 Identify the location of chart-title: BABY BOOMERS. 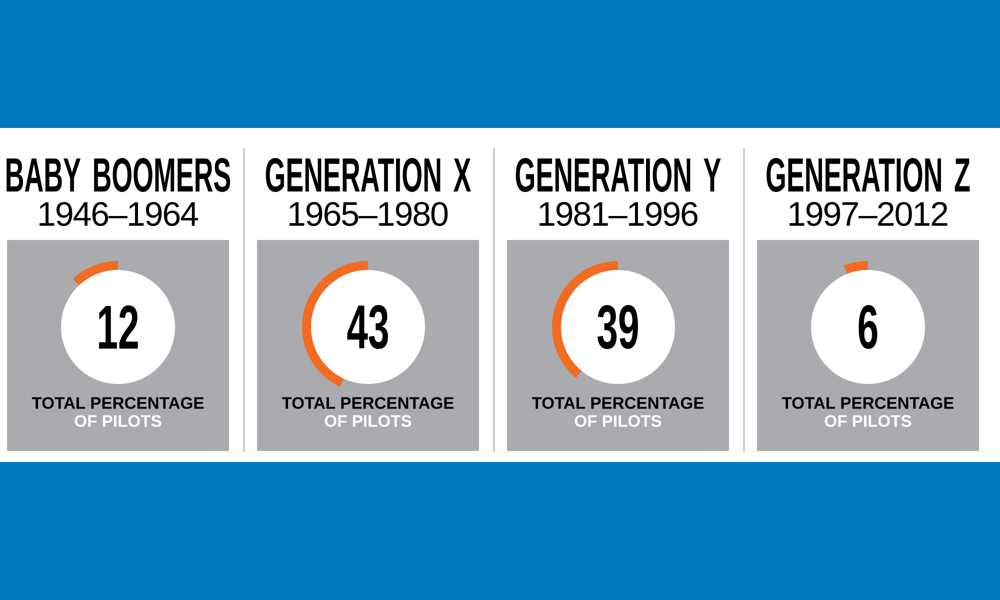
(118, 175).